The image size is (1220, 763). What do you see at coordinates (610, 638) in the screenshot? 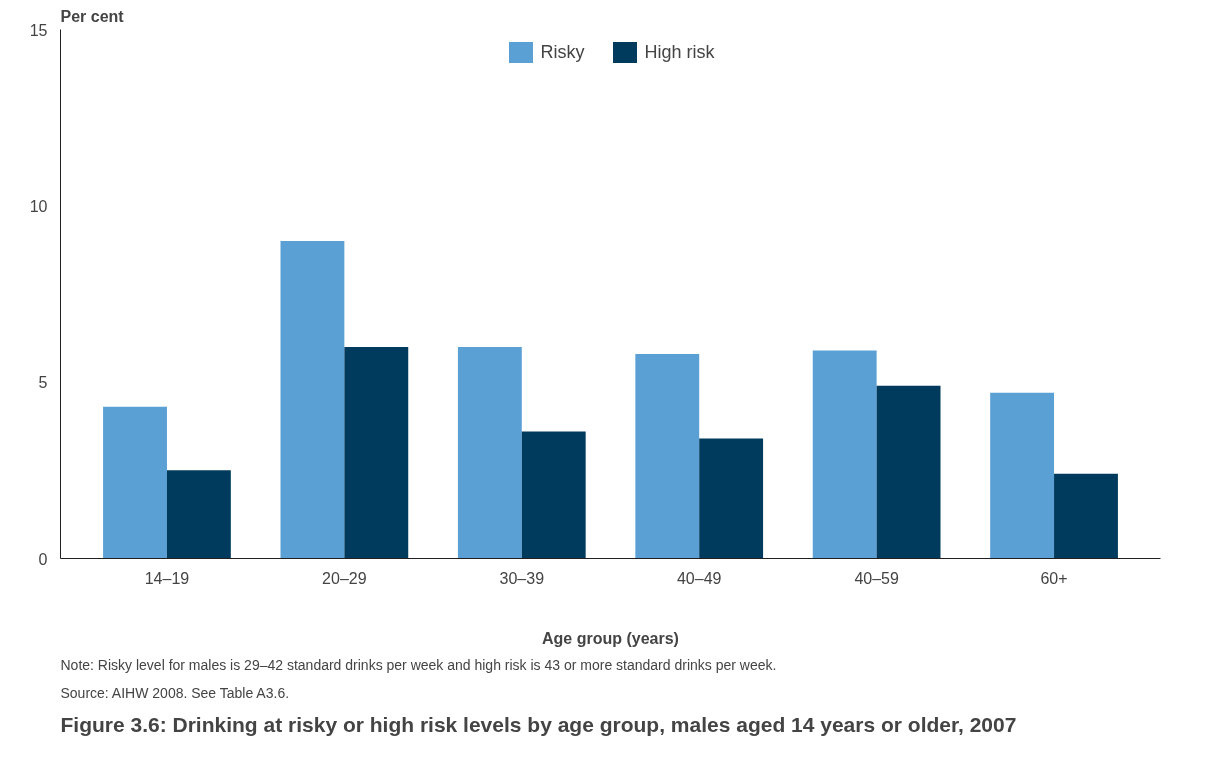
I see `x-axis-title: Age group (years)` at bounding box center [610, 638].